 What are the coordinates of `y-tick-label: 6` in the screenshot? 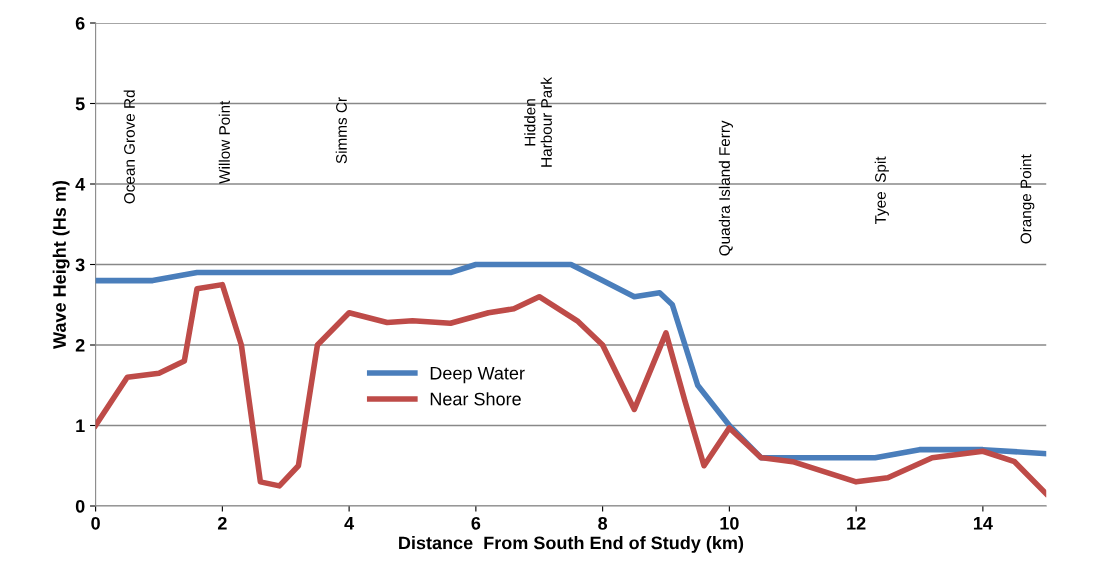 It's located at (80, 23).